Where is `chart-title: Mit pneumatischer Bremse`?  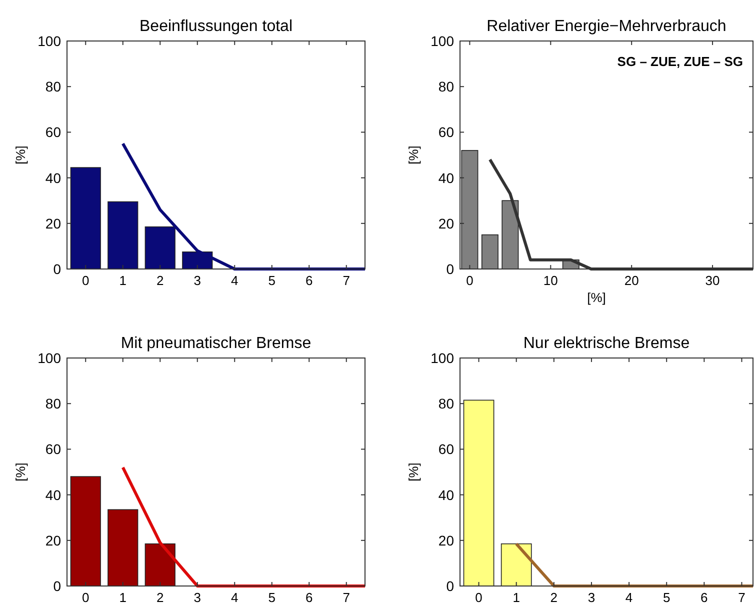
chart-title: Mit pneumatischer Bremse is located at coordinates (216, 343).